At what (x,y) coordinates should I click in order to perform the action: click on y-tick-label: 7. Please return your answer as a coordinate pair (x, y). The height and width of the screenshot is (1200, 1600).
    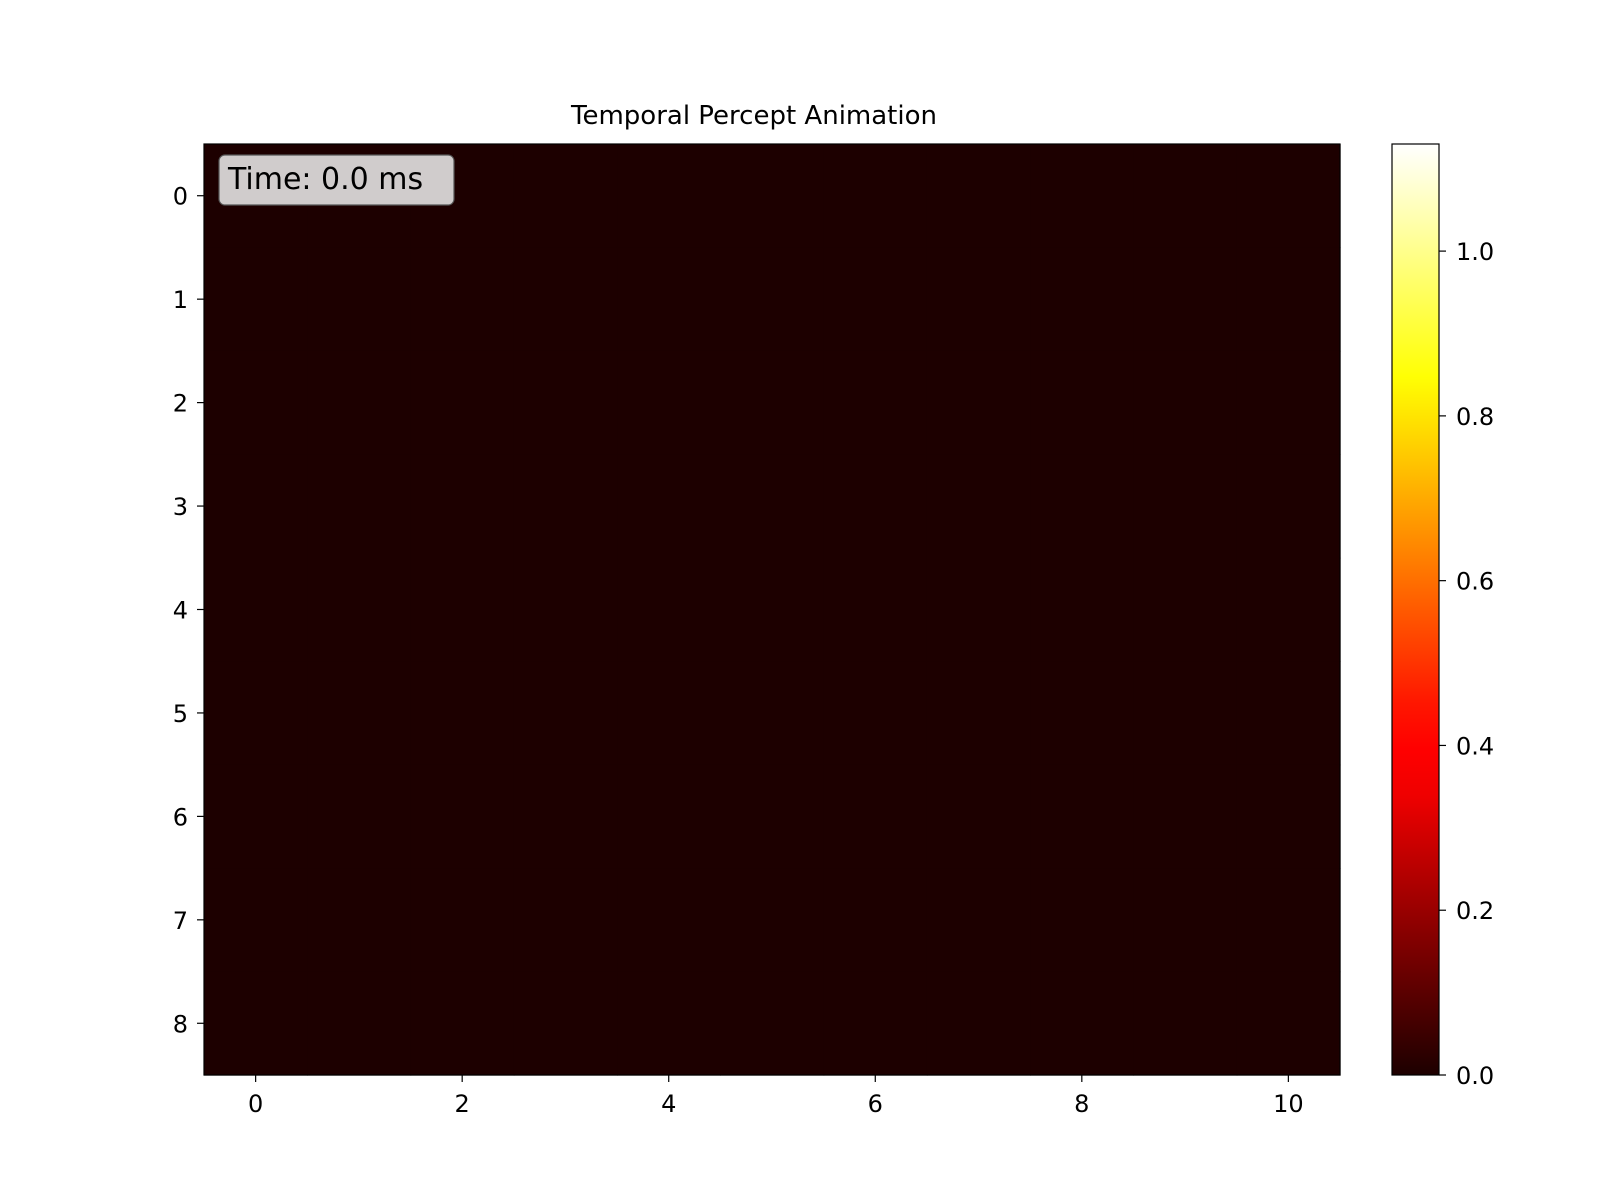
    Looking at the image, I should click on (180, 921).